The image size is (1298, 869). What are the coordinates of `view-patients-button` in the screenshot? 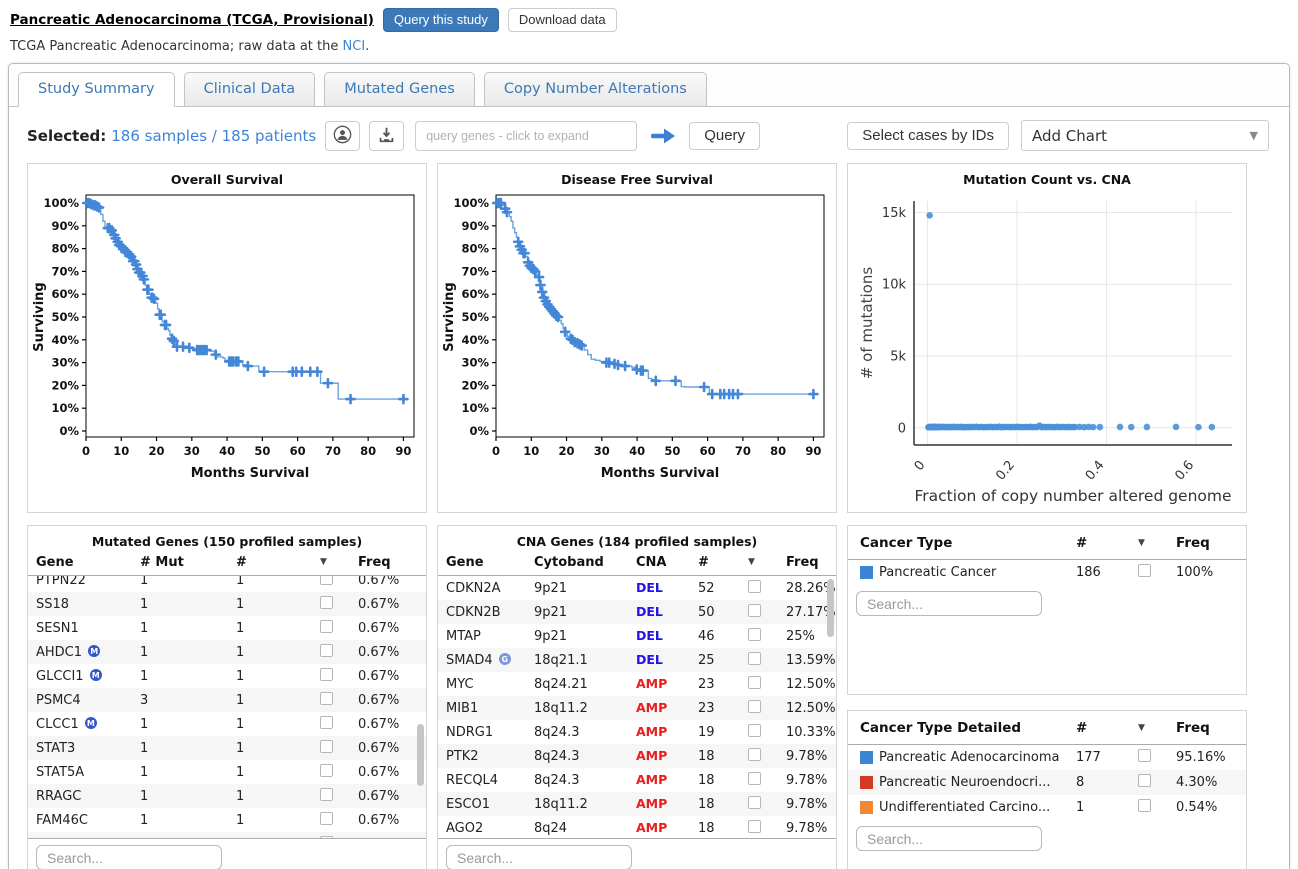 It's located at (343, 135).